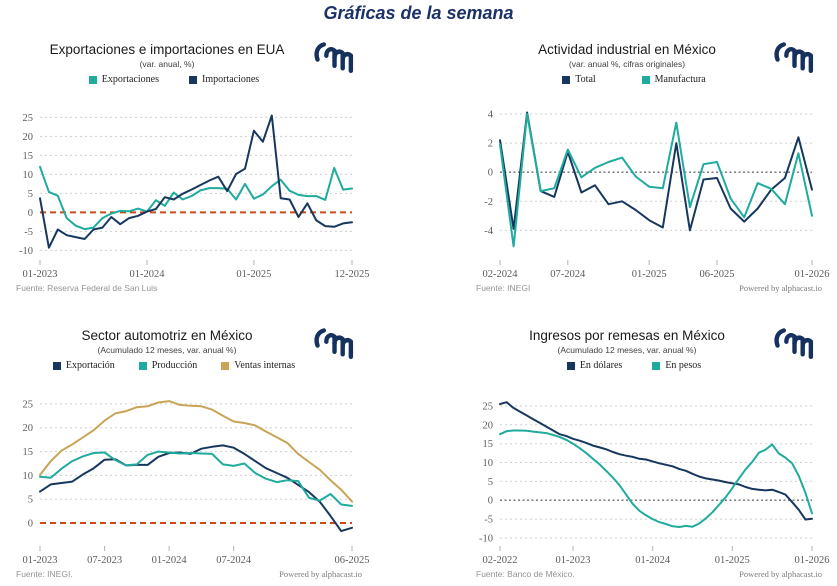 The height and width of the screenshot is (586, 837). What do you see at coordinates (627, 64) in the screenshot?
I see `chart-subtitle: (var. anual %, cifras originales)` at bounding box center [627, 64].